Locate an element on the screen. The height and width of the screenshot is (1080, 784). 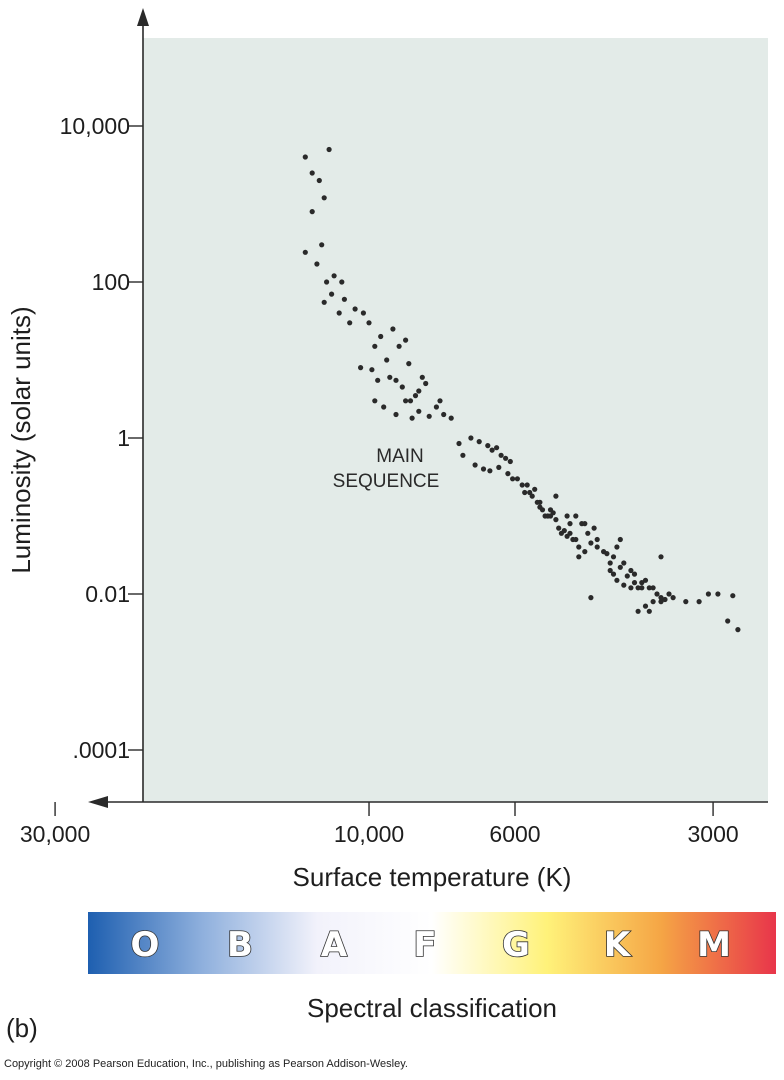
panel-label: (b) is located at coordinates (22, 1028).